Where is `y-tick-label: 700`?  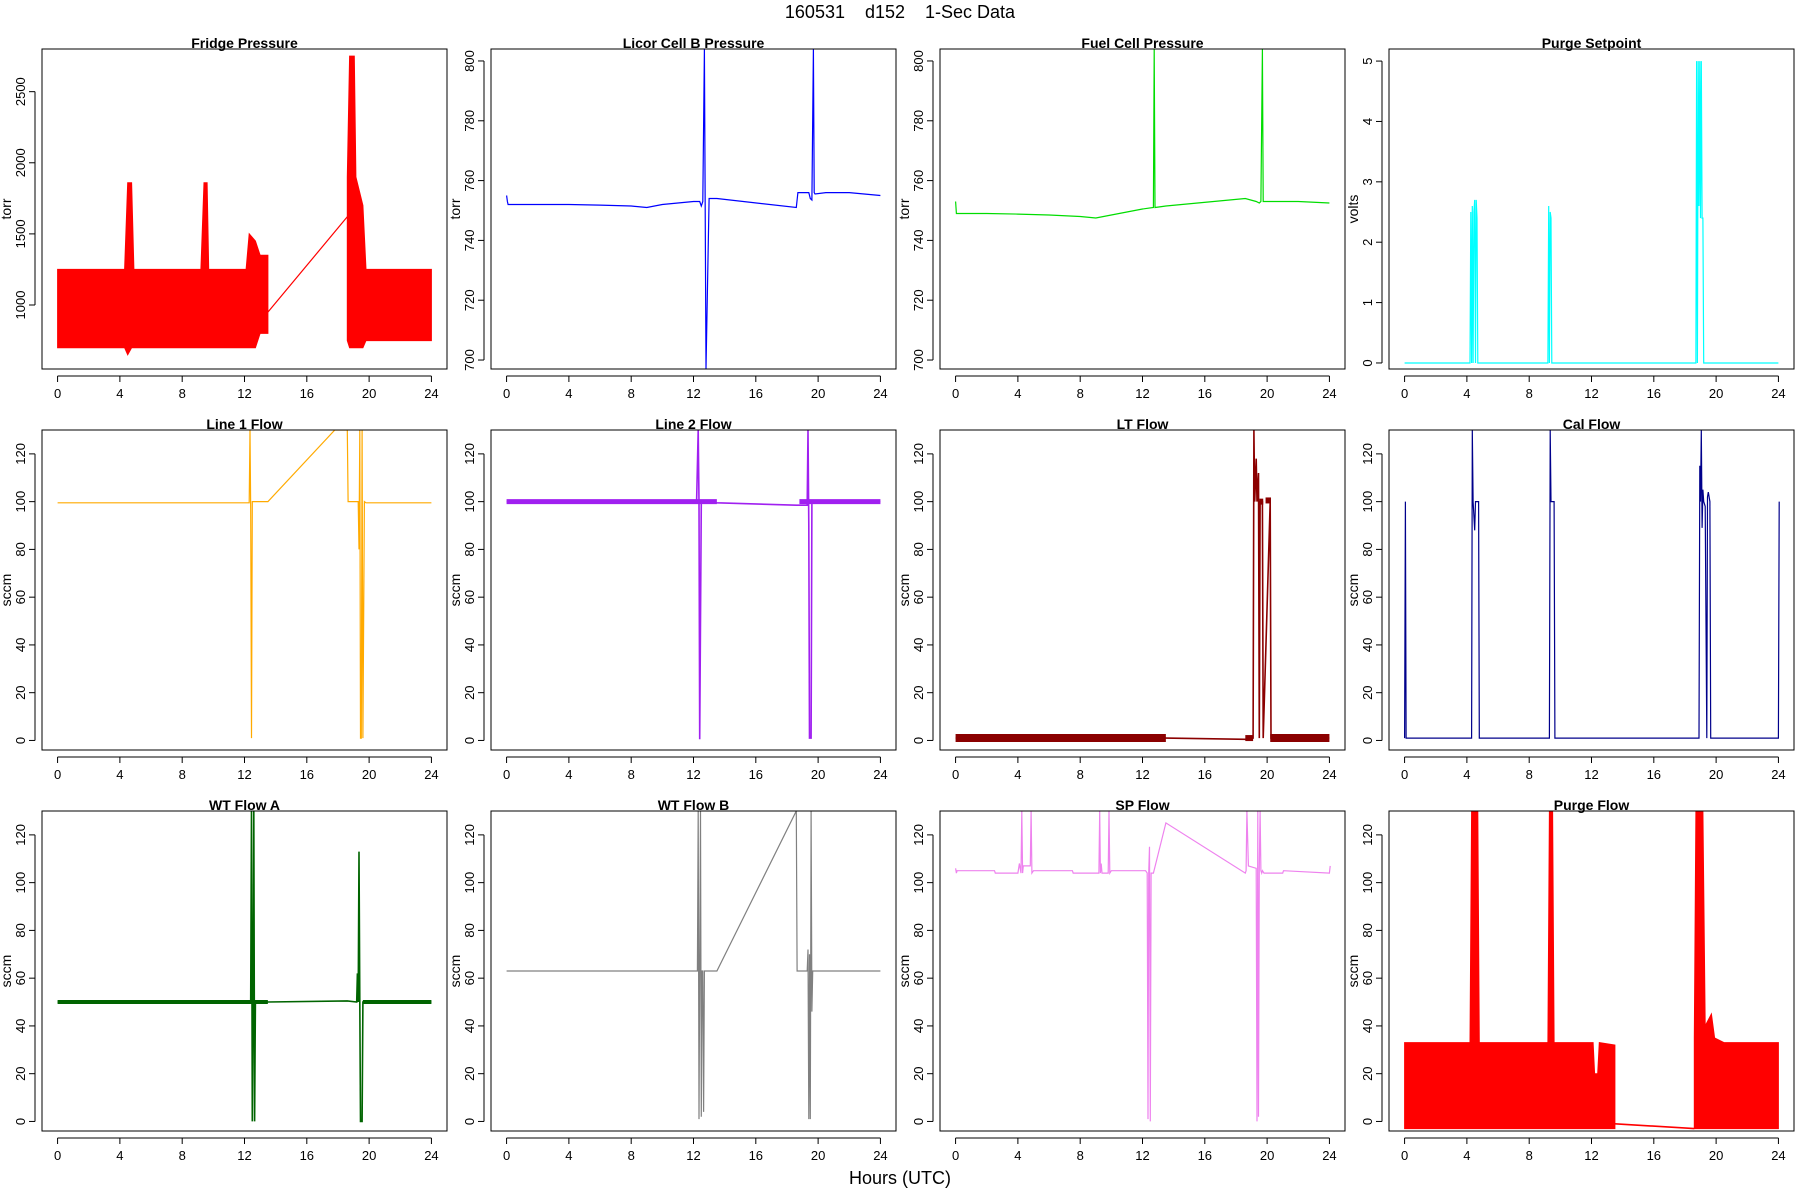 y-tick-label: 700 is located at coordinates (469, 360).